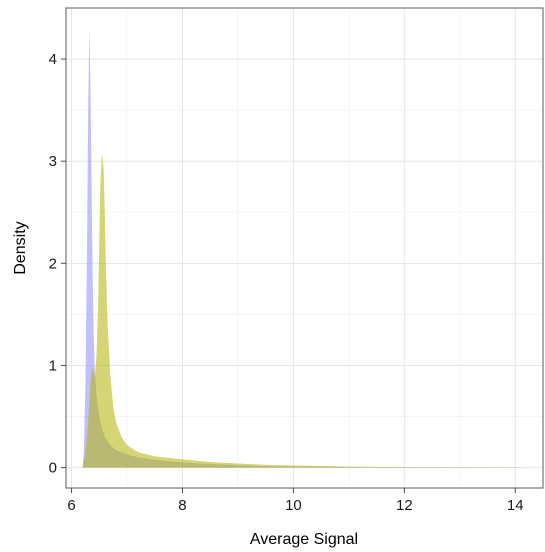  I want to click on y-tick-label: 2, so click(53, 263).